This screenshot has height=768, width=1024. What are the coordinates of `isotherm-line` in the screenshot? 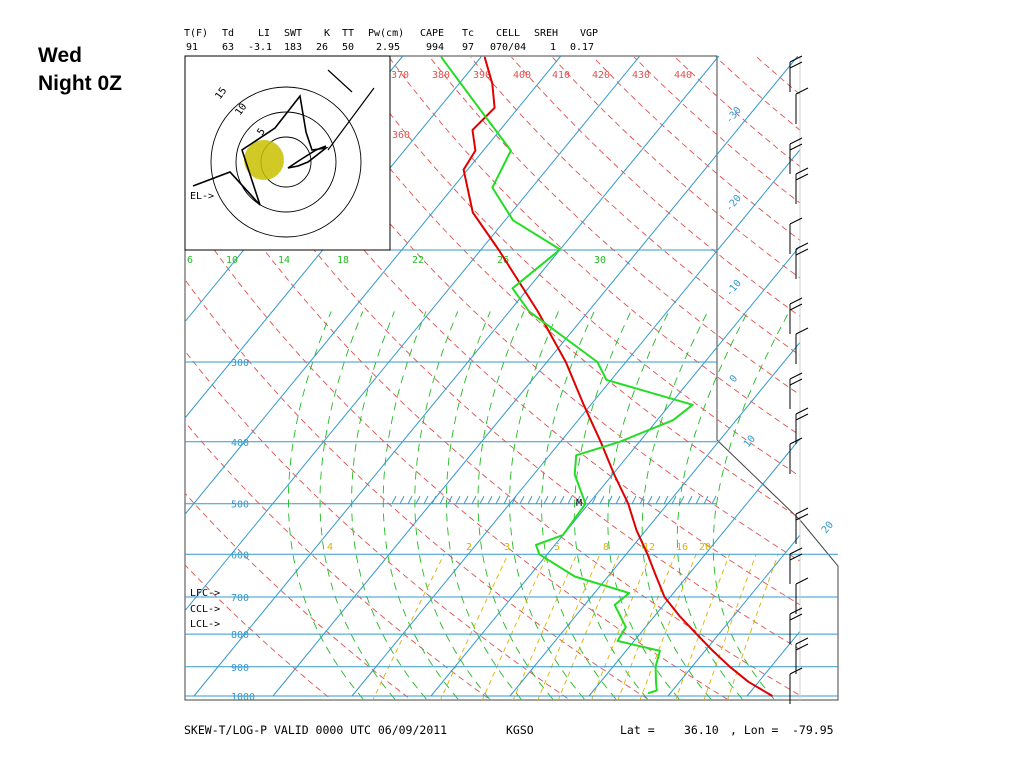 It's located at (773, 376).